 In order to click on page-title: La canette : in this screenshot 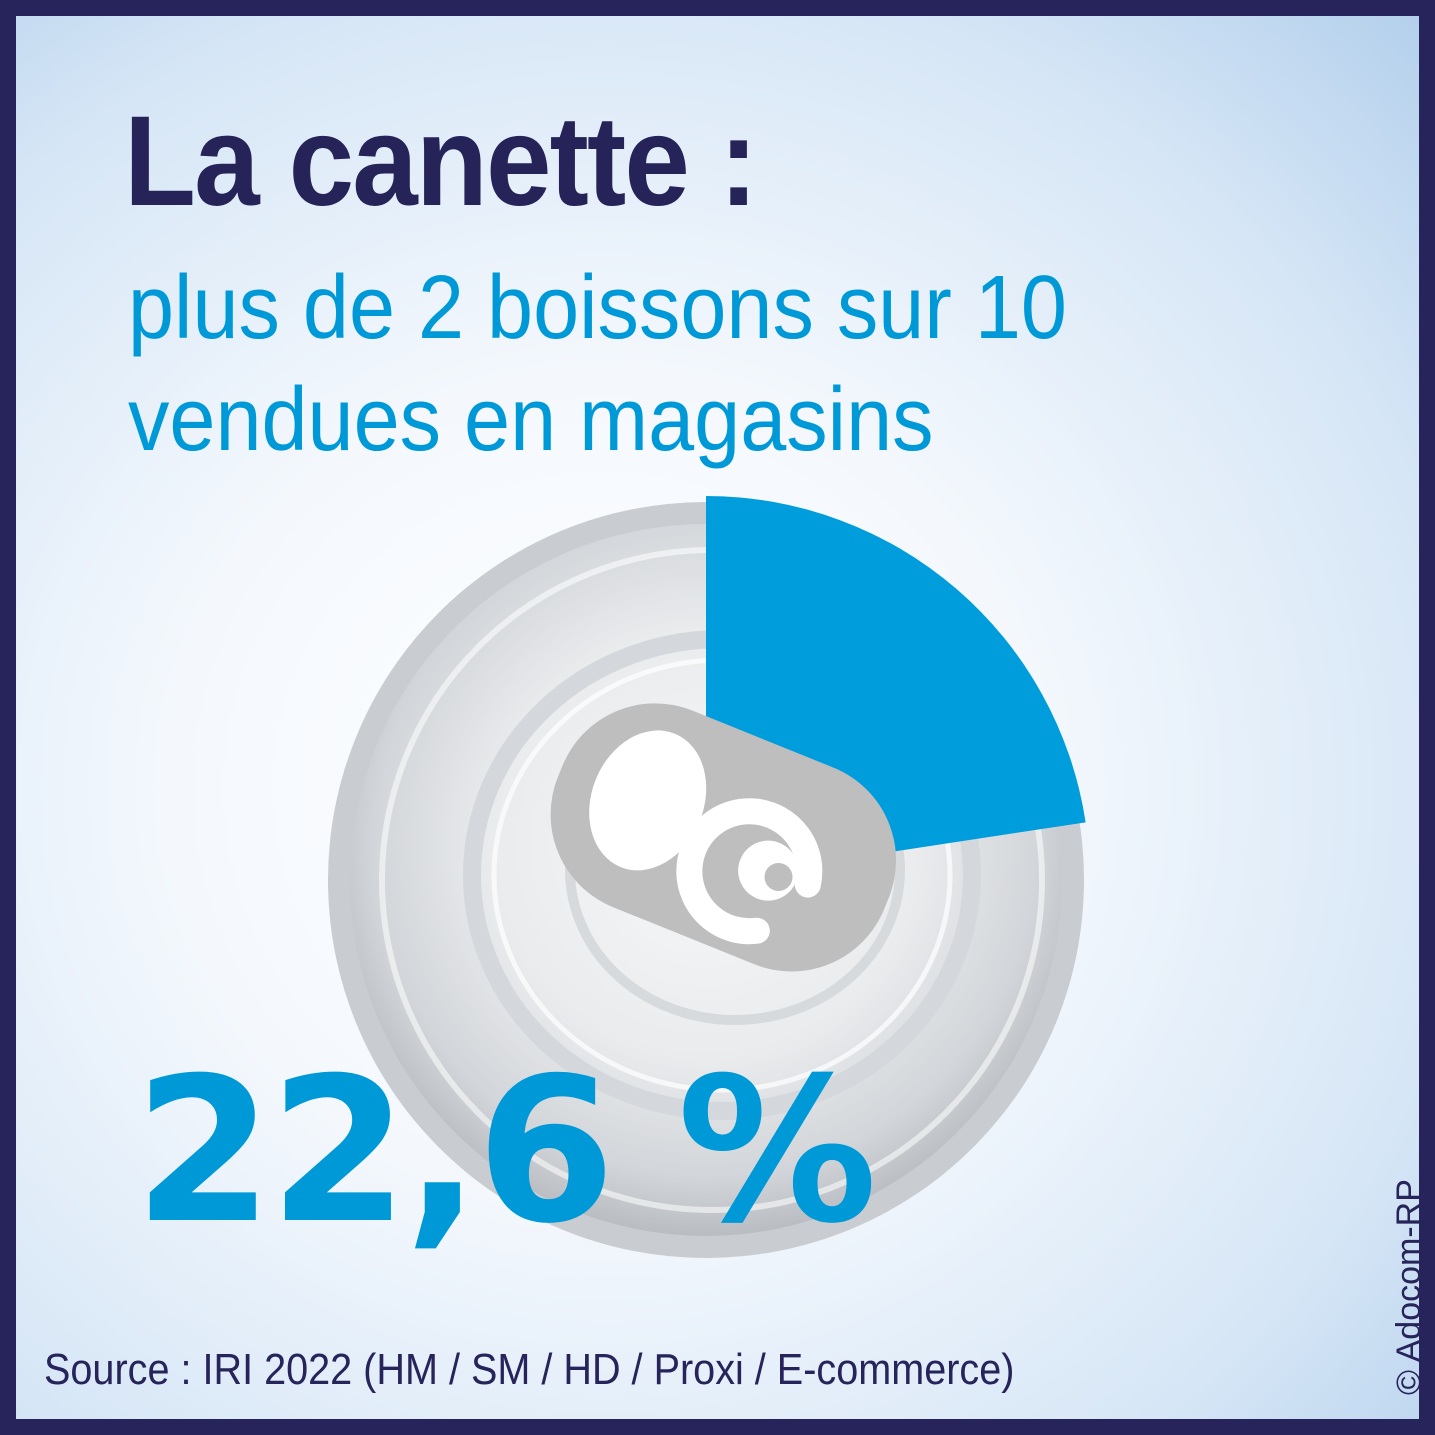, I will do `click(441, 161)`.